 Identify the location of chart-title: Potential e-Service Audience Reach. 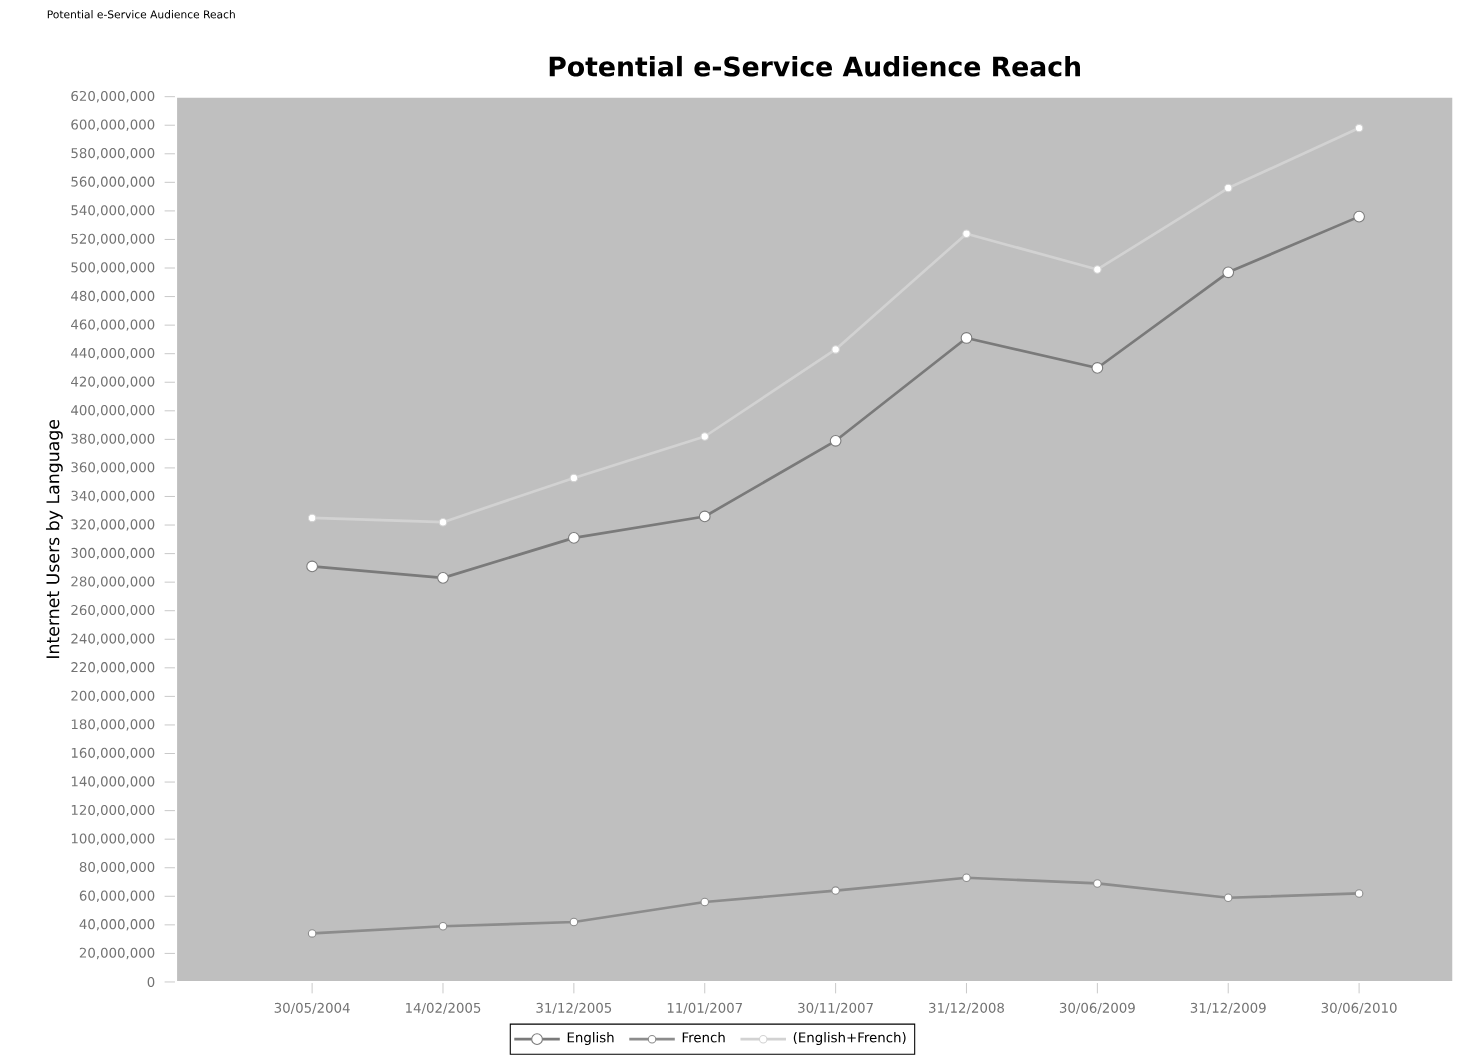
(814, 66).